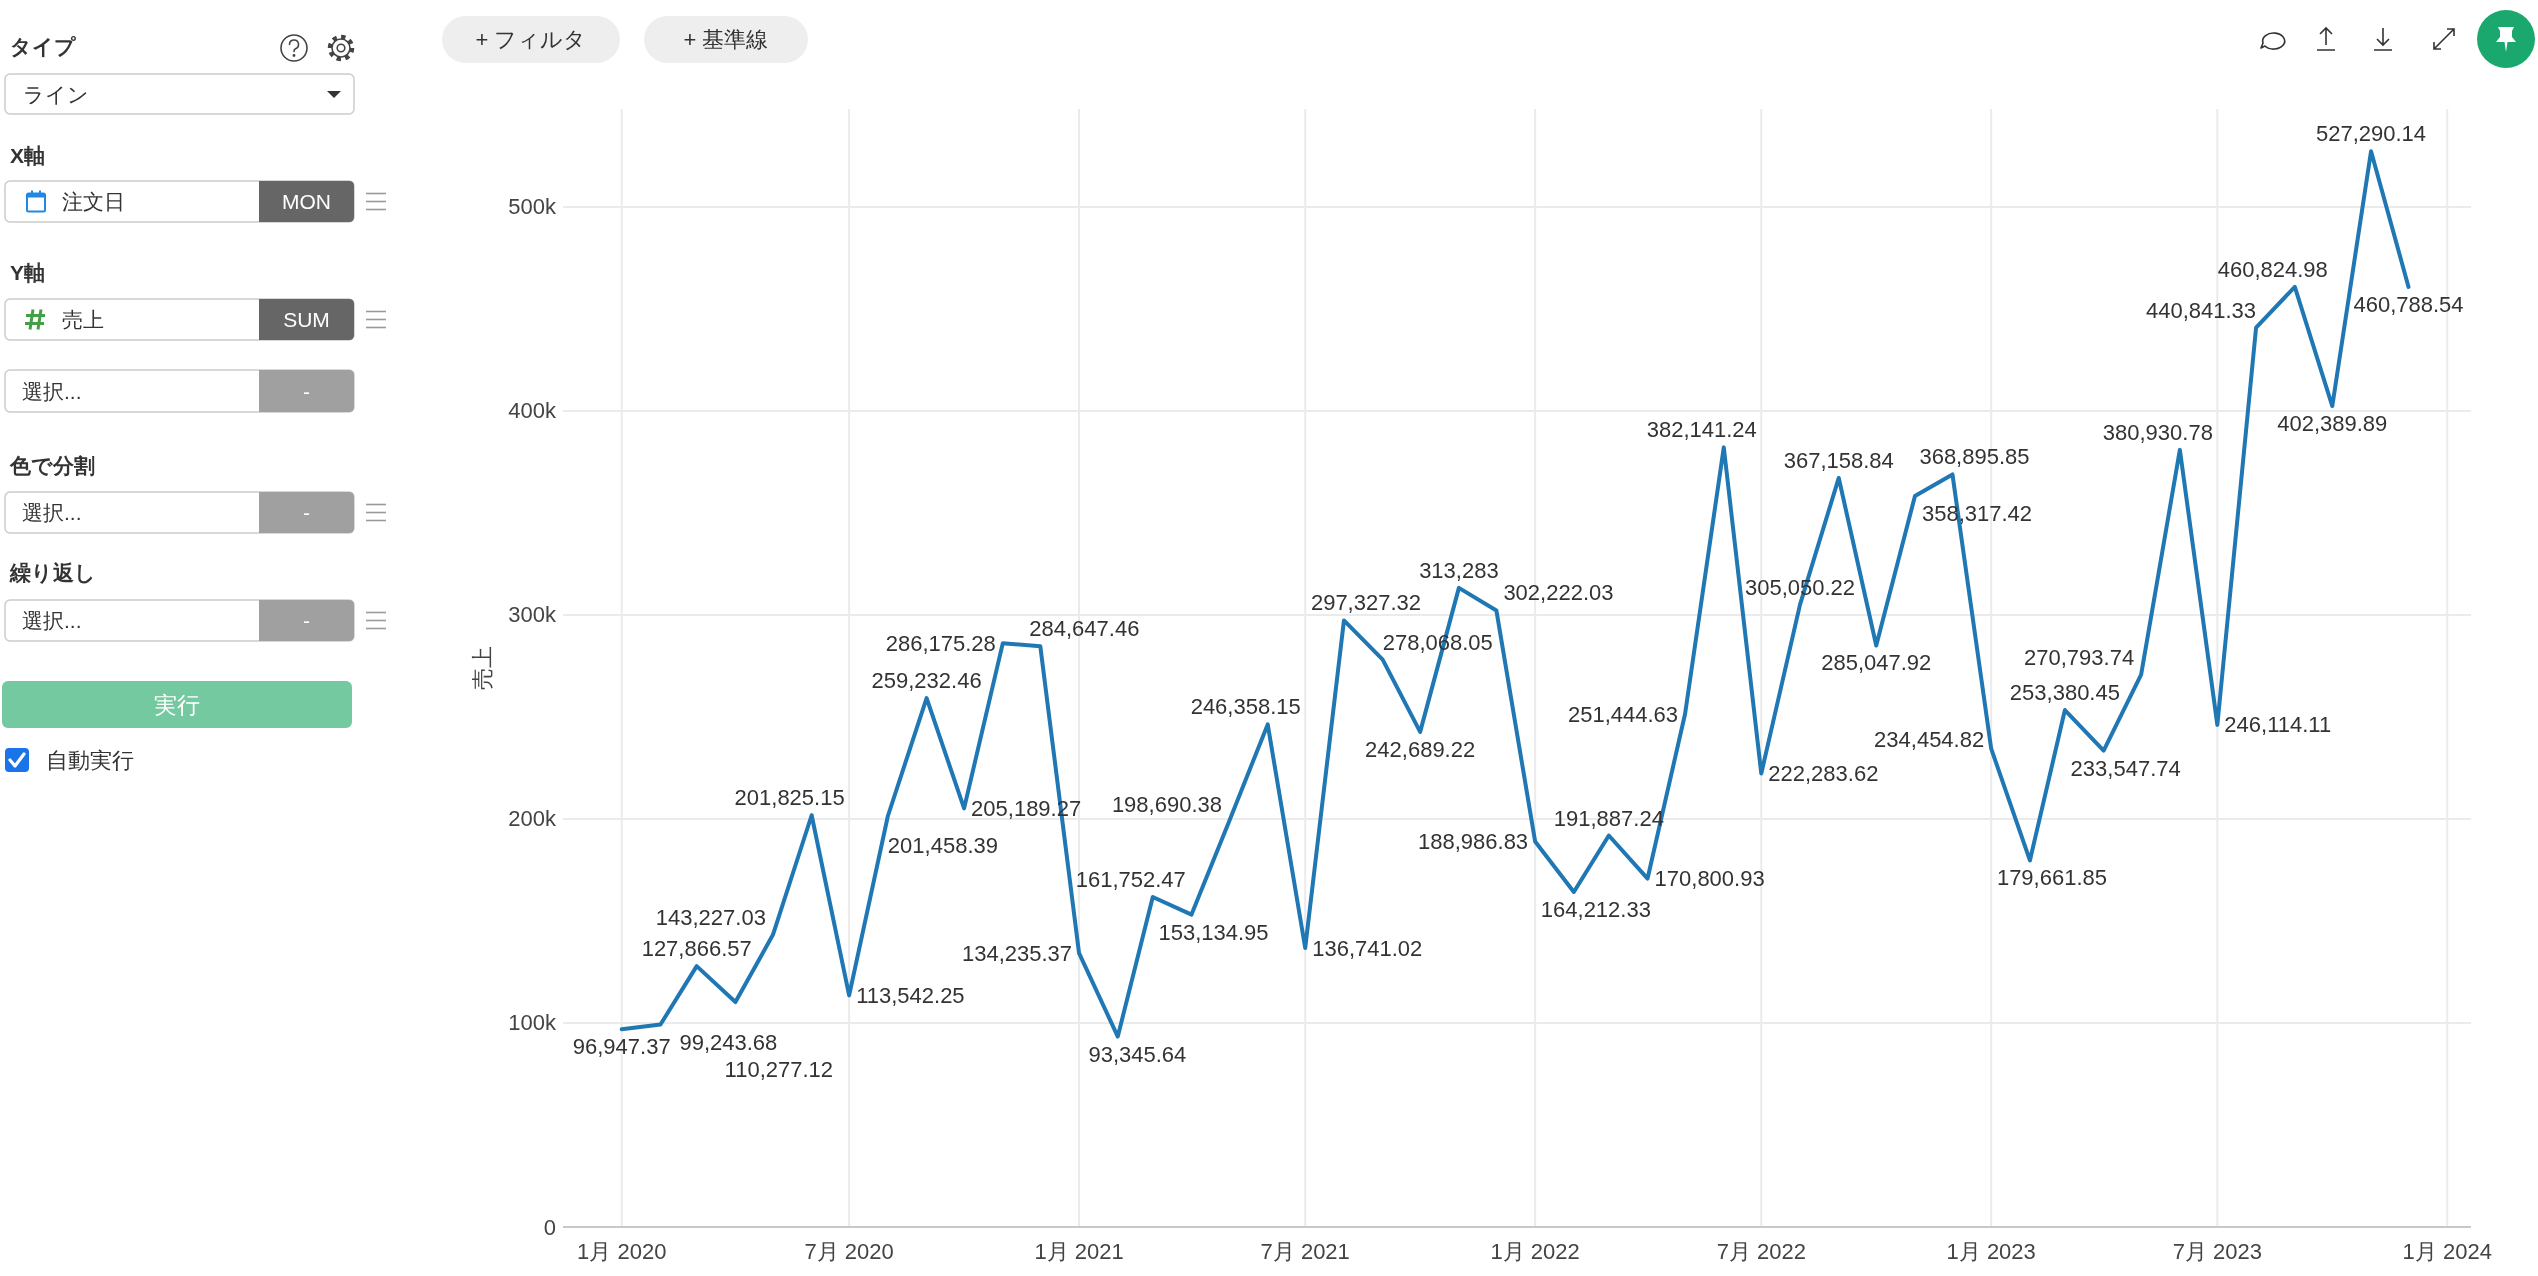 The width and height of the screenshot is (2538, 1276). I want to click on x-tick-label: 1月 2023, so click(1991, 1251).